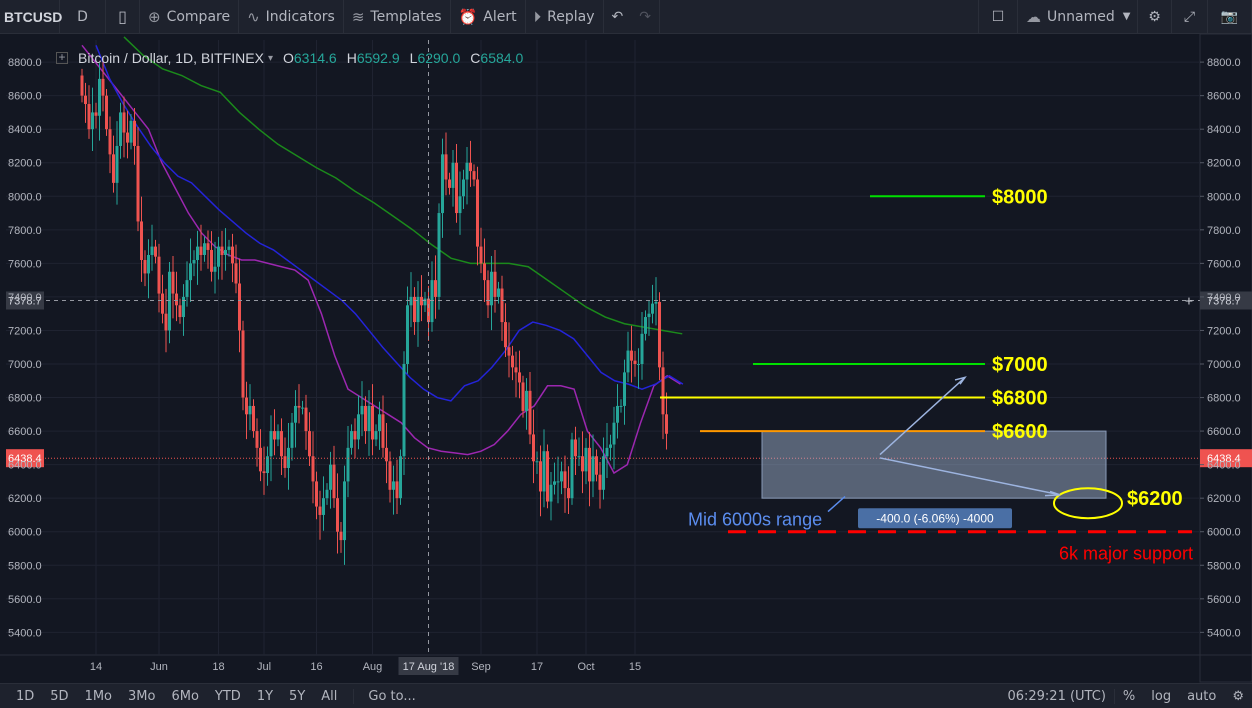 This screenshot has width=1252, height=708. I want to click on alert-button: ⏰ Alert, so click(488, 16).